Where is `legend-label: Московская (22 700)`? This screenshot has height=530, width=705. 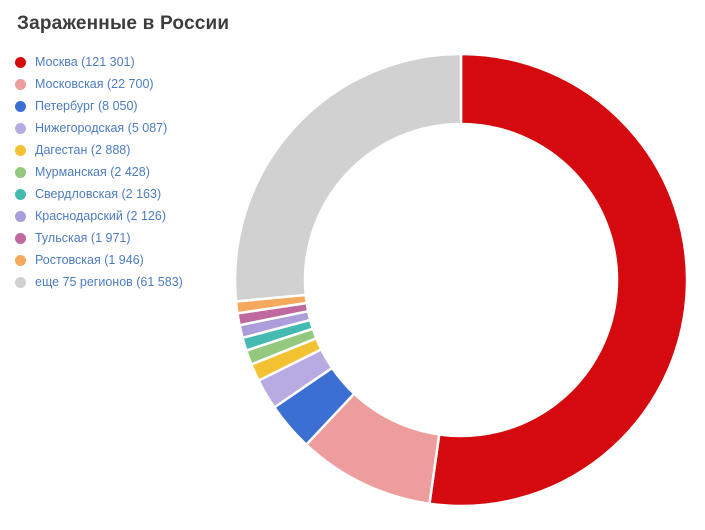 legend-label: Московская (22 700) is located at coordinates (94, 84).